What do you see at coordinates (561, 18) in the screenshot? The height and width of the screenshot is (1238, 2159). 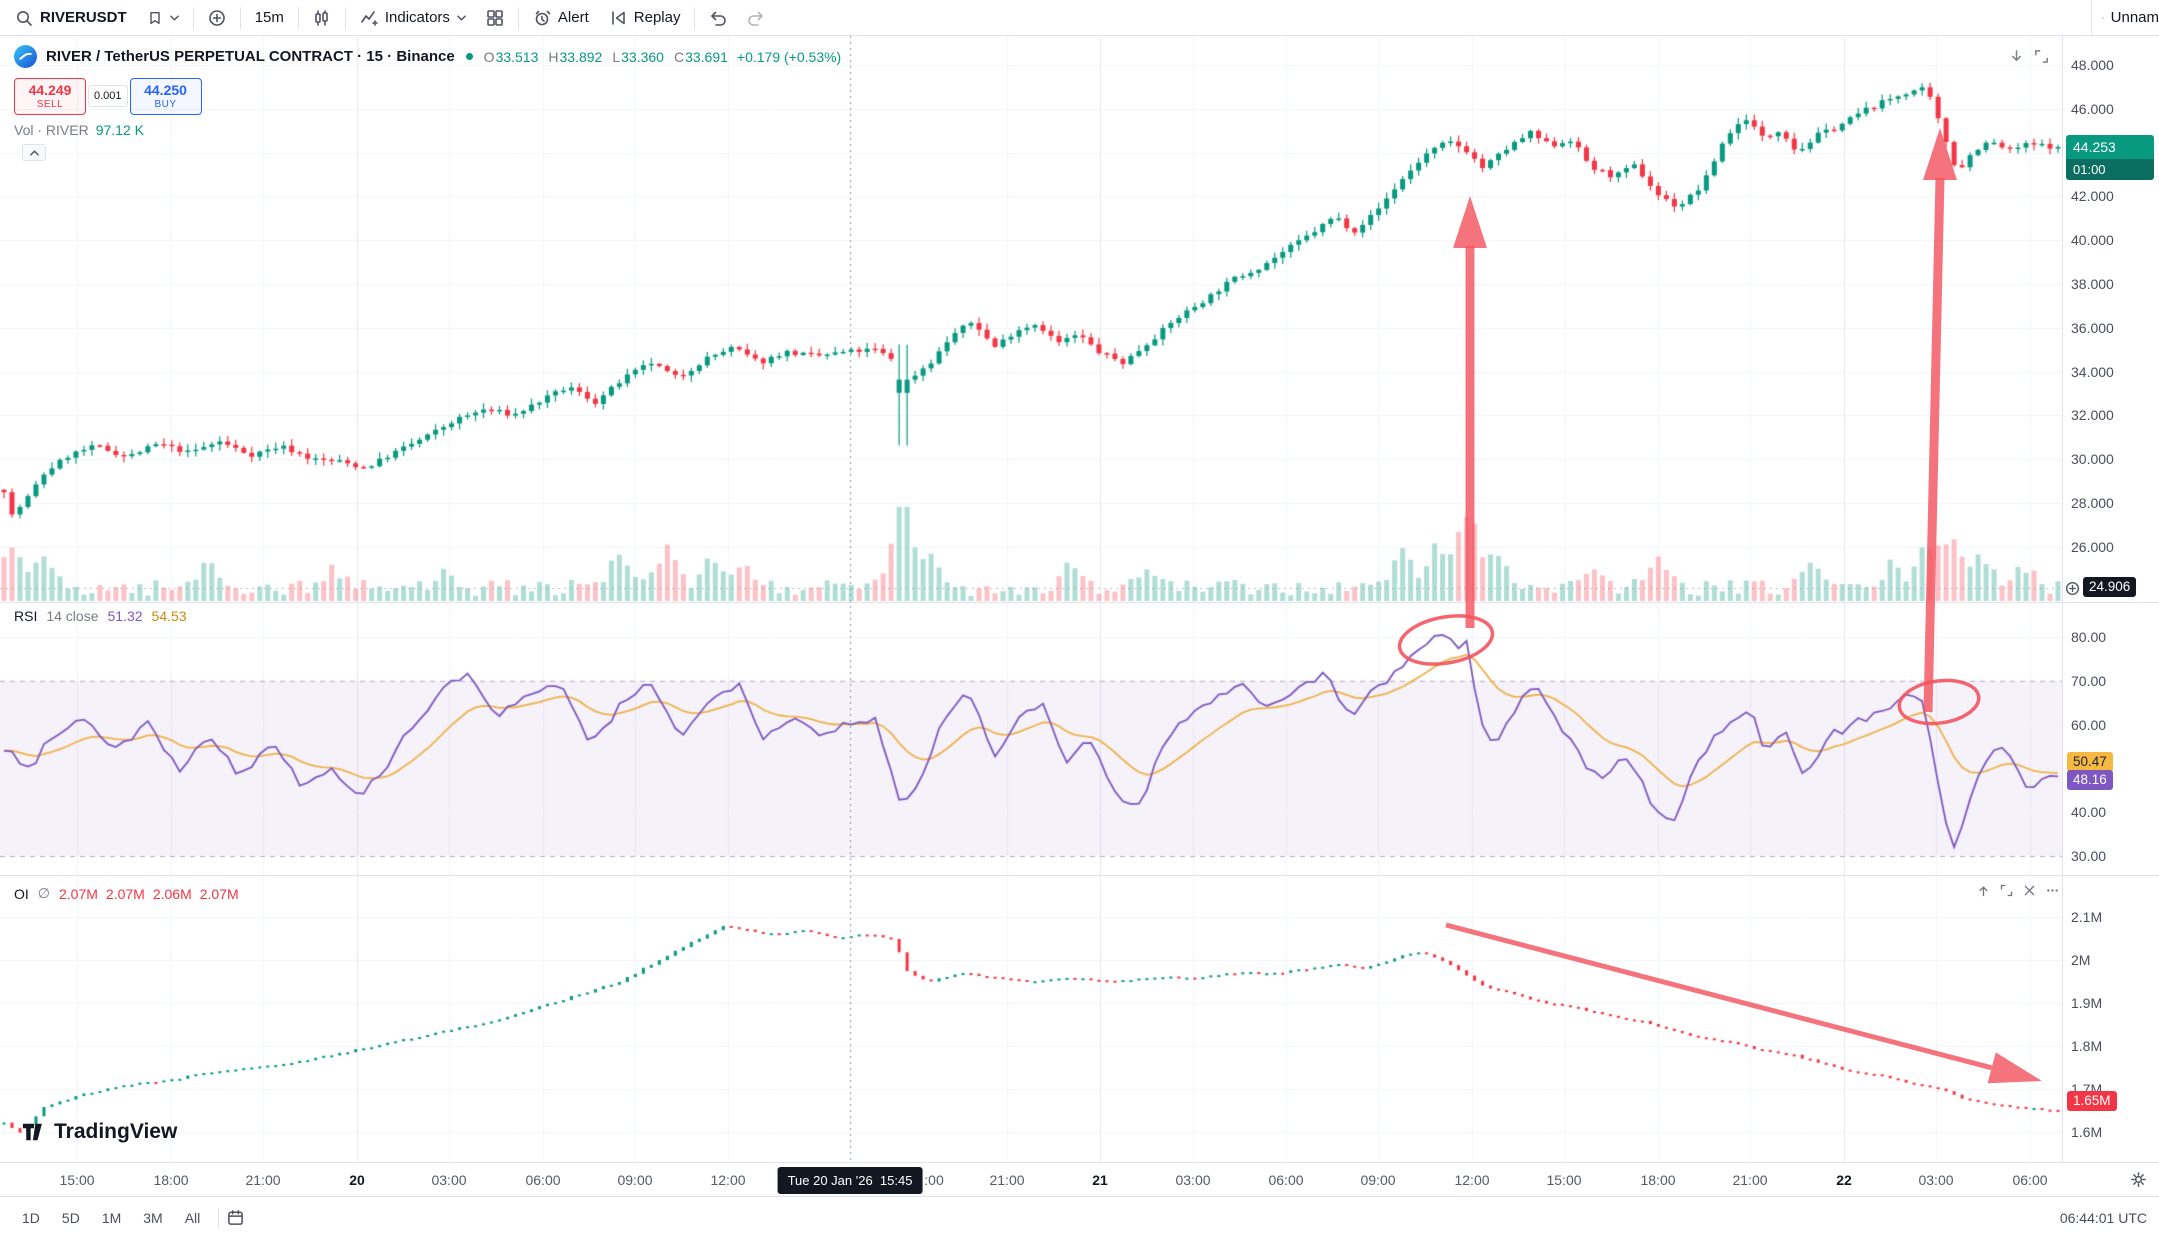 I see `alert-button: Alert` at bounding box center [561, 18].